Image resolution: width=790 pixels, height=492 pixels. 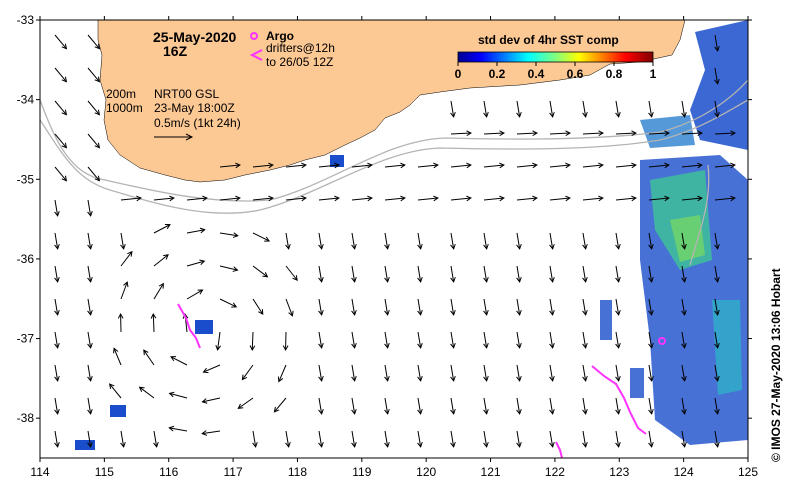 What do you see at coordinates (26, 20) in the screenshot?
I see `lat-tick-label: -33` at bounding box center [26, 20].